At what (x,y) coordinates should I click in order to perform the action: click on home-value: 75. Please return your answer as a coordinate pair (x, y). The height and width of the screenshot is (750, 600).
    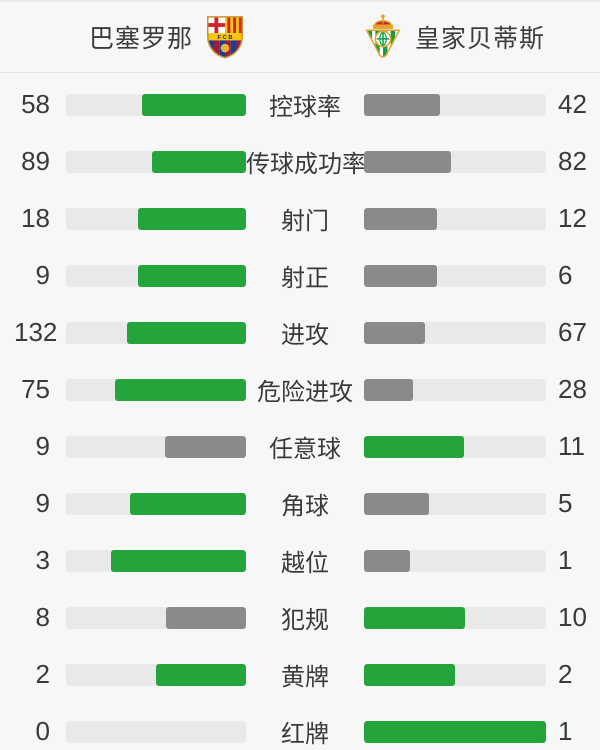
    Looking at the image, I should click on (35, 389).